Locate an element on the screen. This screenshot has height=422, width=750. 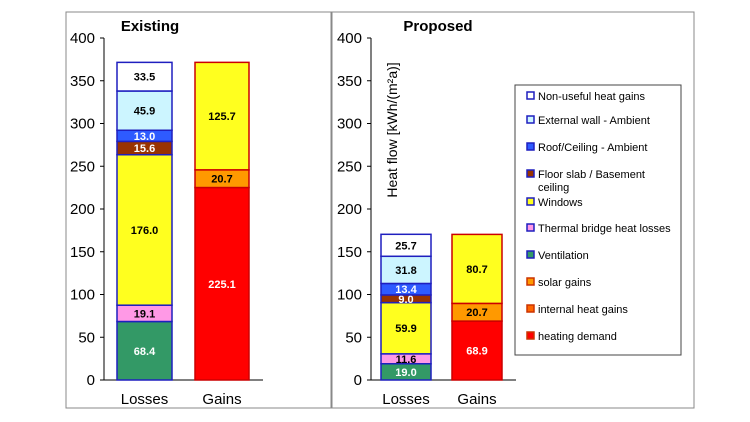
legend-label: Thermal bridge heat losses is located at coordinates (604, 229).